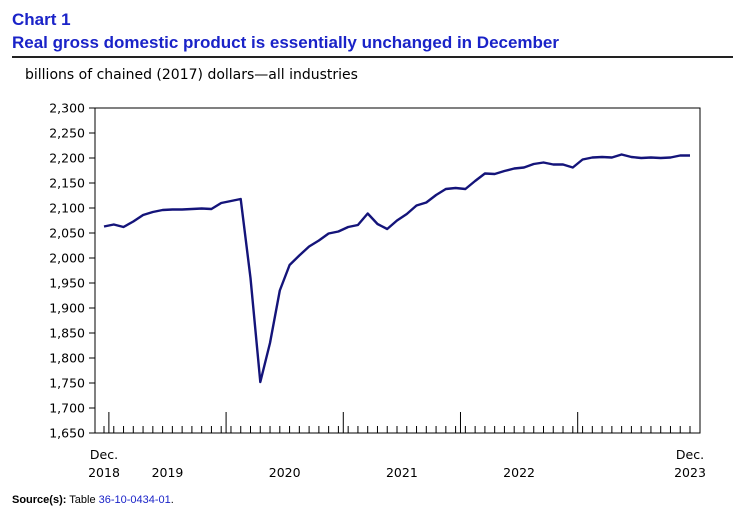 This screenshot has height=520, width=734. What do you see at coordinates (402, 472) in the screenshot?
I see `x-tick-label-year: 2021` at bounding box center [402, 472].